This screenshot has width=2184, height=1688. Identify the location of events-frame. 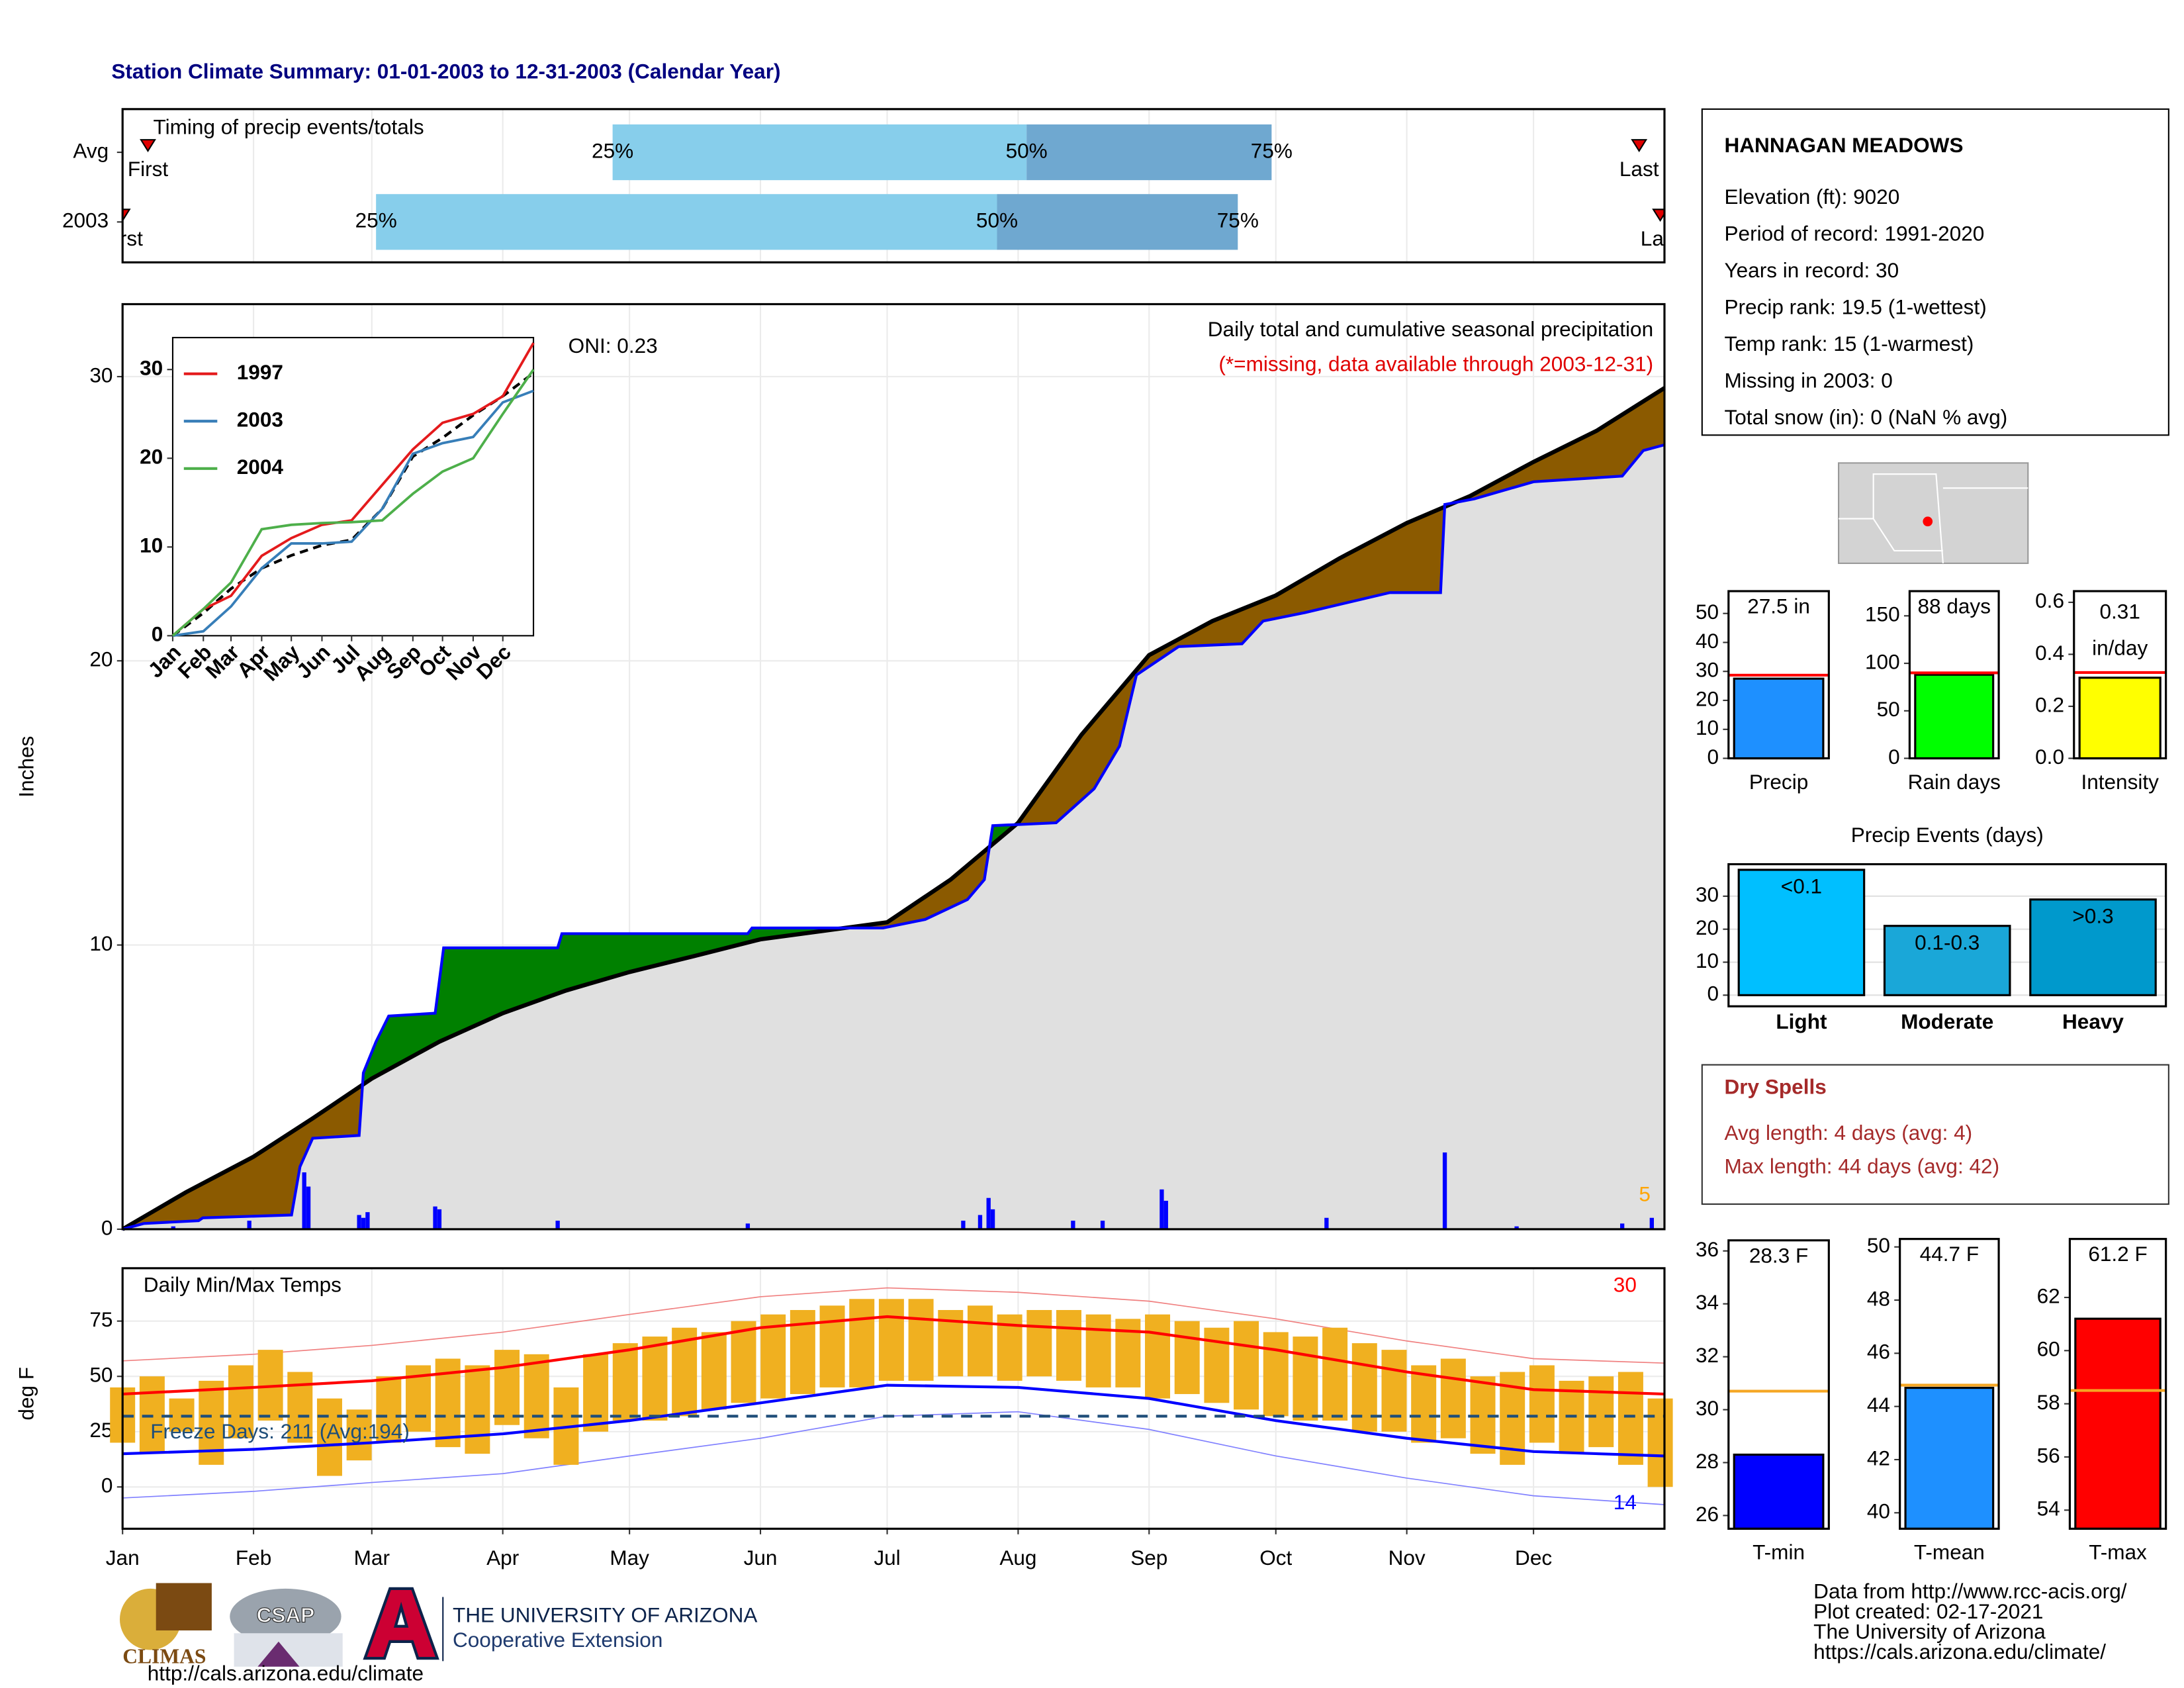
(1947, 935).